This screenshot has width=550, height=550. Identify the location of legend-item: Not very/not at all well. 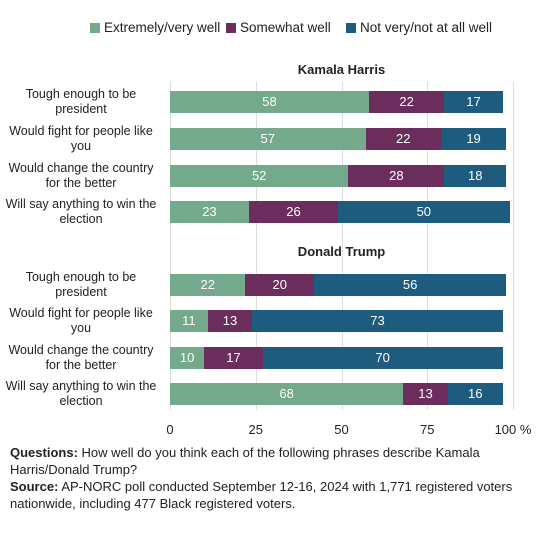
(419, 27).